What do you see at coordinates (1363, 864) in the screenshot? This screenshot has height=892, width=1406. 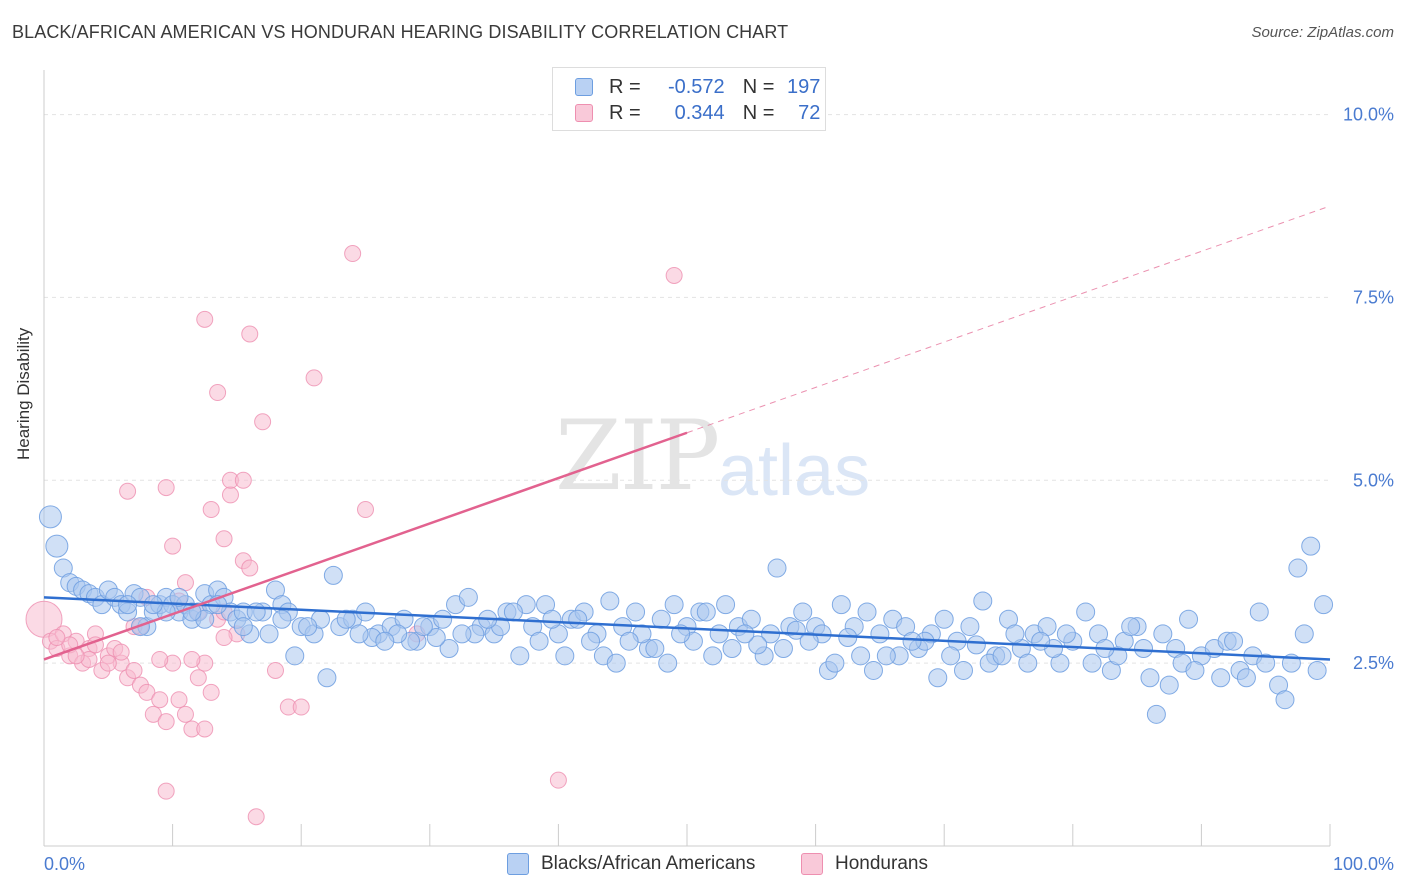 I see `x-tick-label: 100.0%` at bounding box center [1363, 864].